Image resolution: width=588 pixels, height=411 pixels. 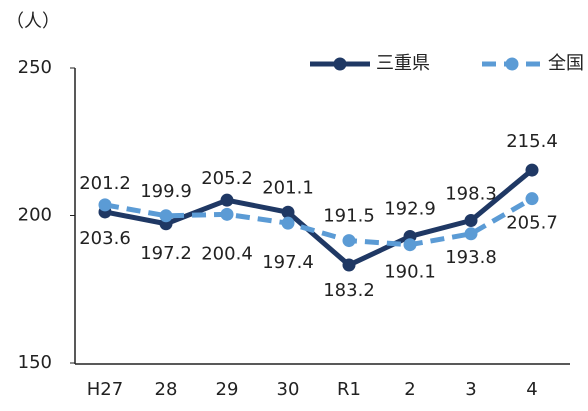 I want to click on data-label: 197.4, so click(x=288, y=262).